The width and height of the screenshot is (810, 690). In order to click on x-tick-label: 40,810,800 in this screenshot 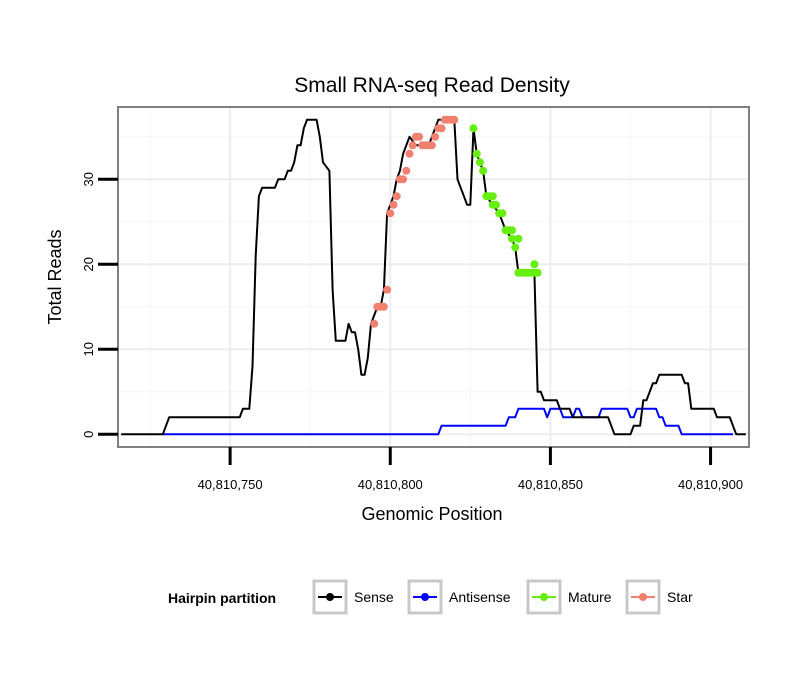, I will do `click(390, 484)`.